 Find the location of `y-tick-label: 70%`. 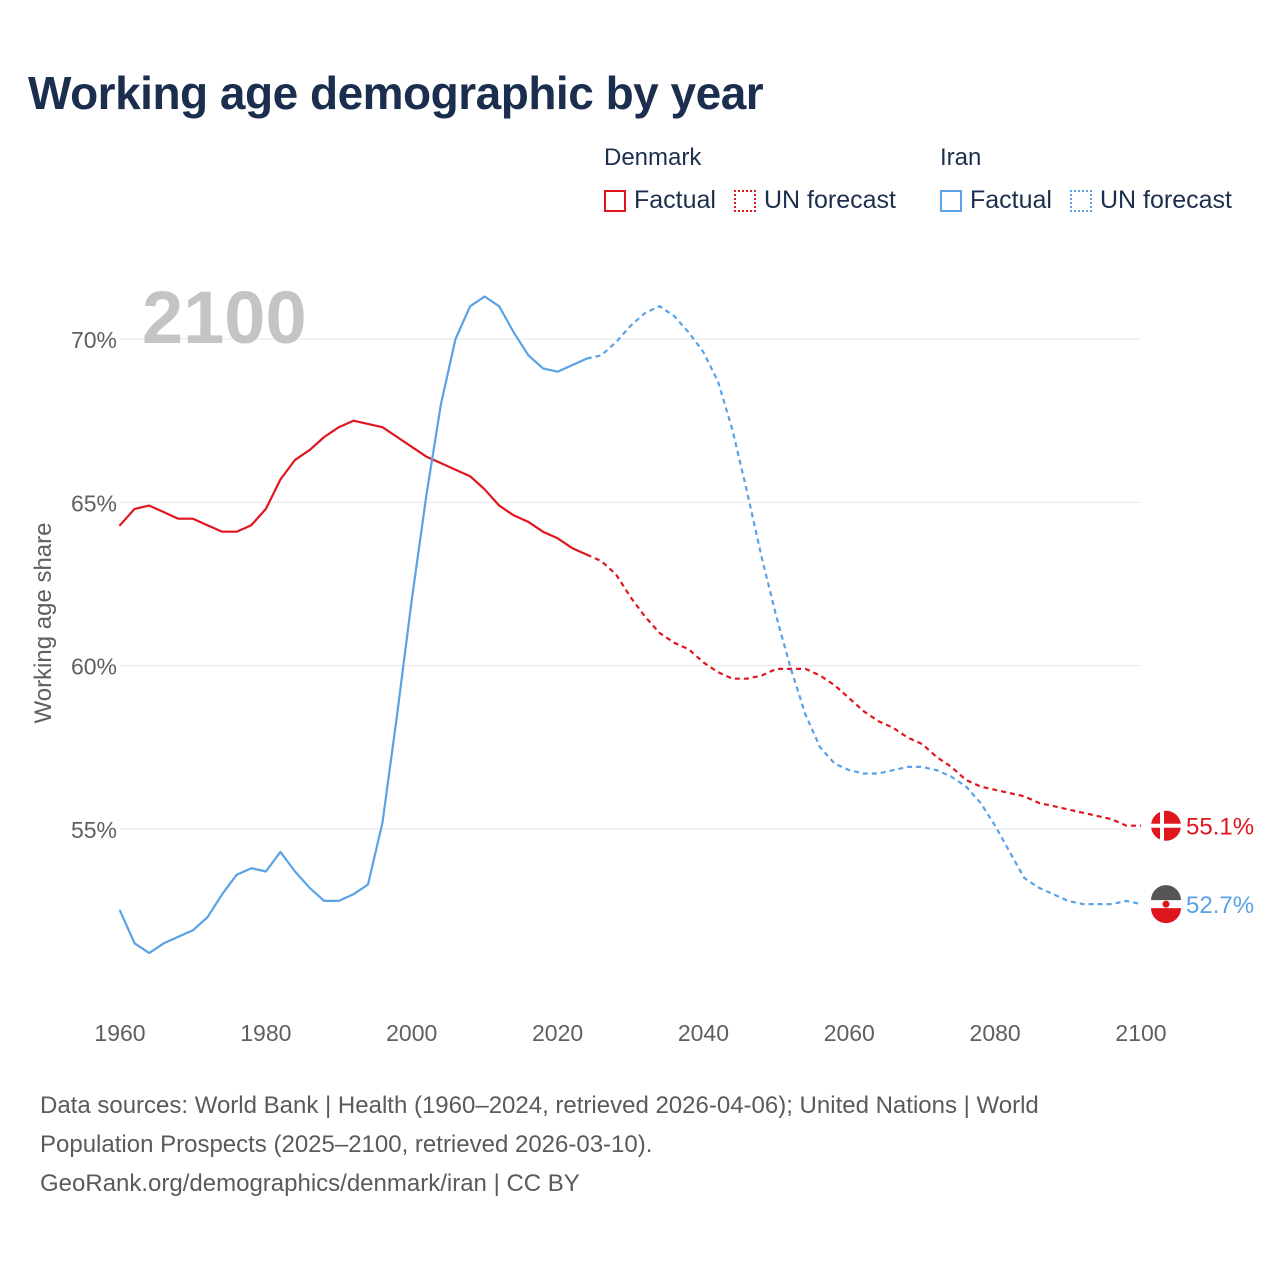

y-tick-label: 70% is located at coordinates (94, 340).